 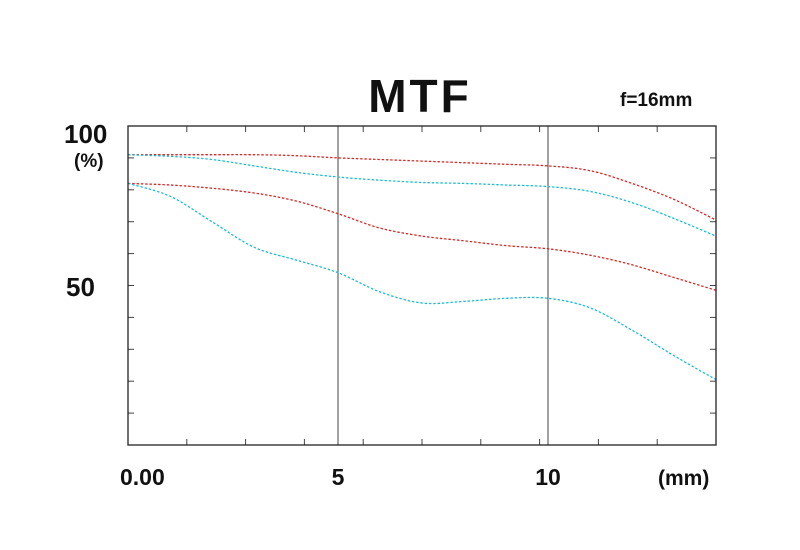 I want to click on x-tick-label-10: 10, so click(x=548, y=477).